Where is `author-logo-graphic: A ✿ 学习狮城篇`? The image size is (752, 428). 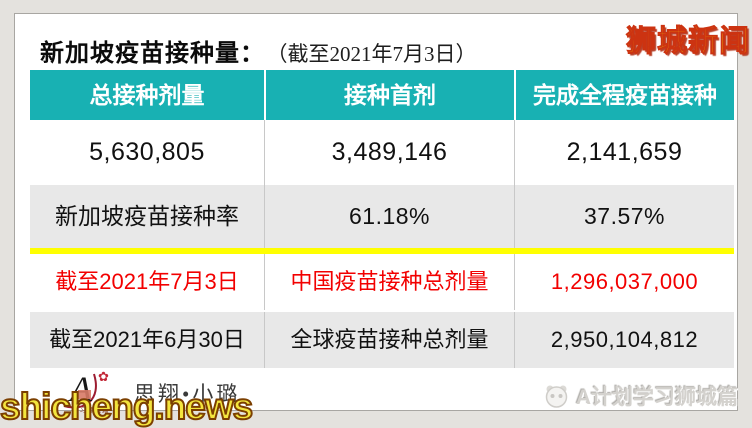
author-logo-graphic: A ✿ 学习狮城篇 is located at coordinates (86, 391).